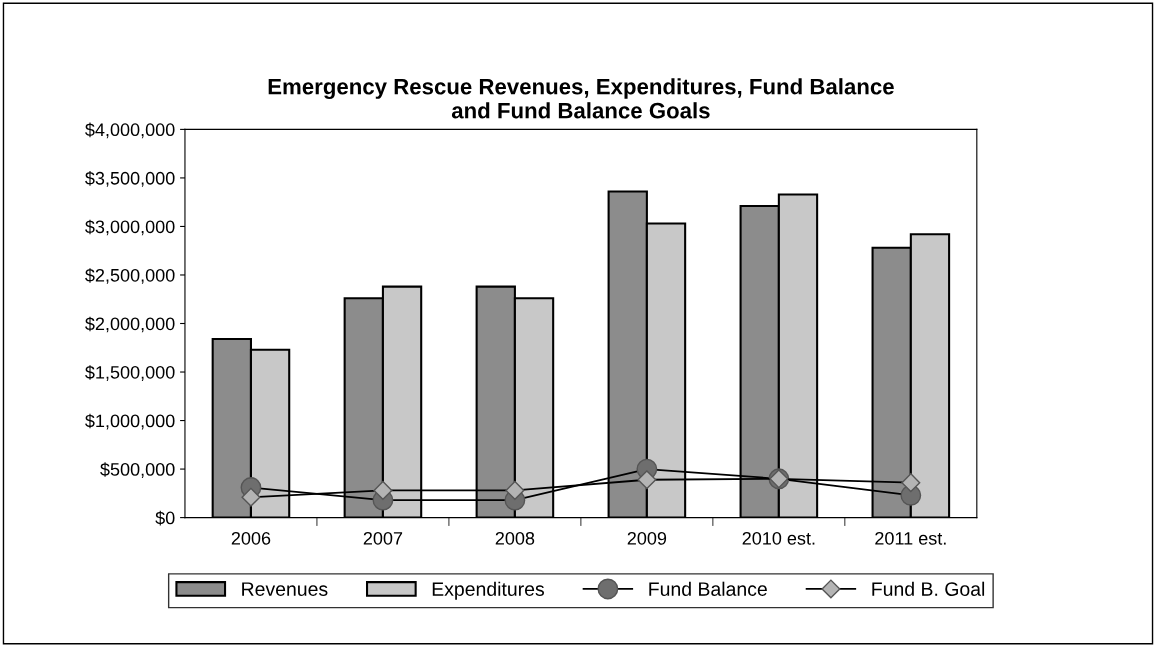 The width and height of the screenshot is (1156, 647). I want to click on legend-label: Revenues, so click(285, 589).